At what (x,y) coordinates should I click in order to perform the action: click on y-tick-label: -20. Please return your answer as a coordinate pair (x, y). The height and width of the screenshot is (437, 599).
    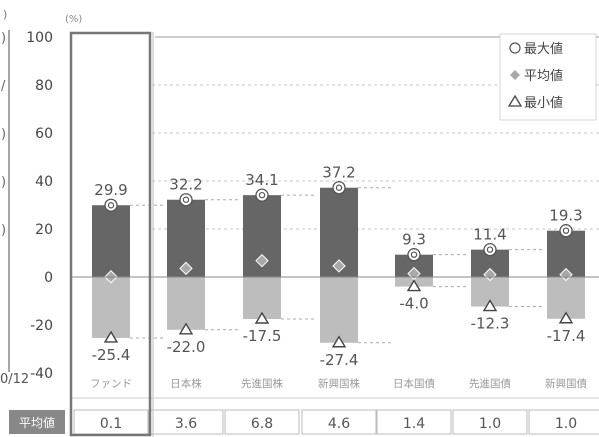
    Looking at the image, I should click on (41, 326).